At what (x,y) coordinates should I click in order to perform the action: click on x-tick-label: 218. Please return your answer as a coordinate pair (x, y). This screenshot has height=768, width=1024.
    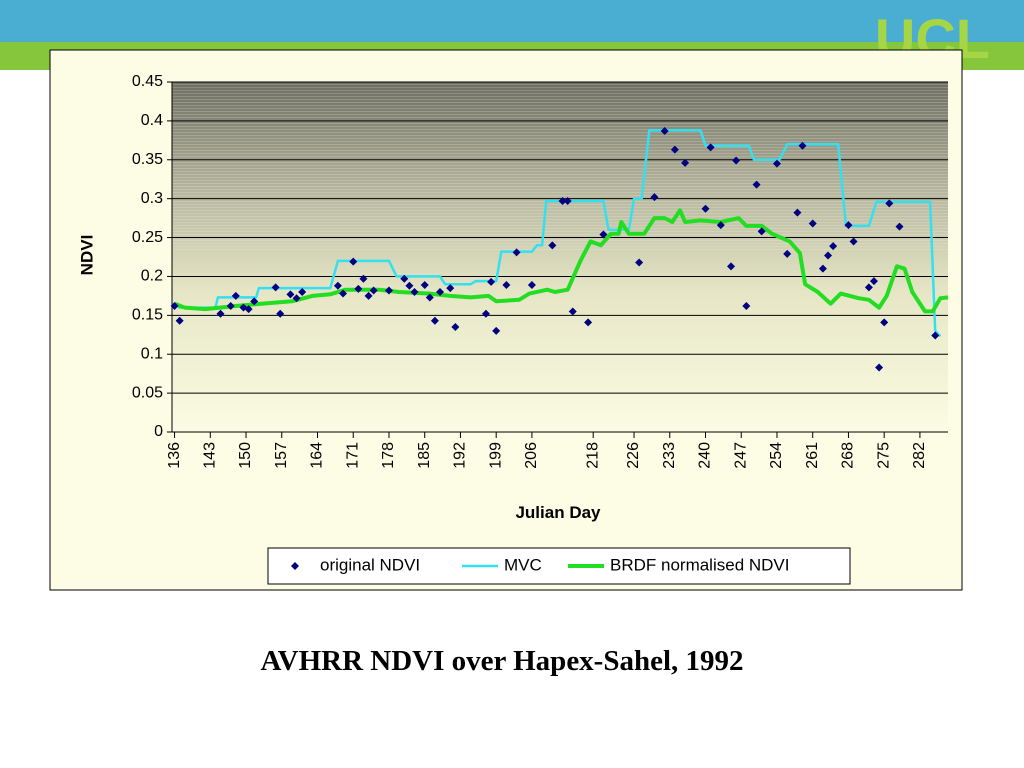
    Looking at the image, I should click on (592, 455).